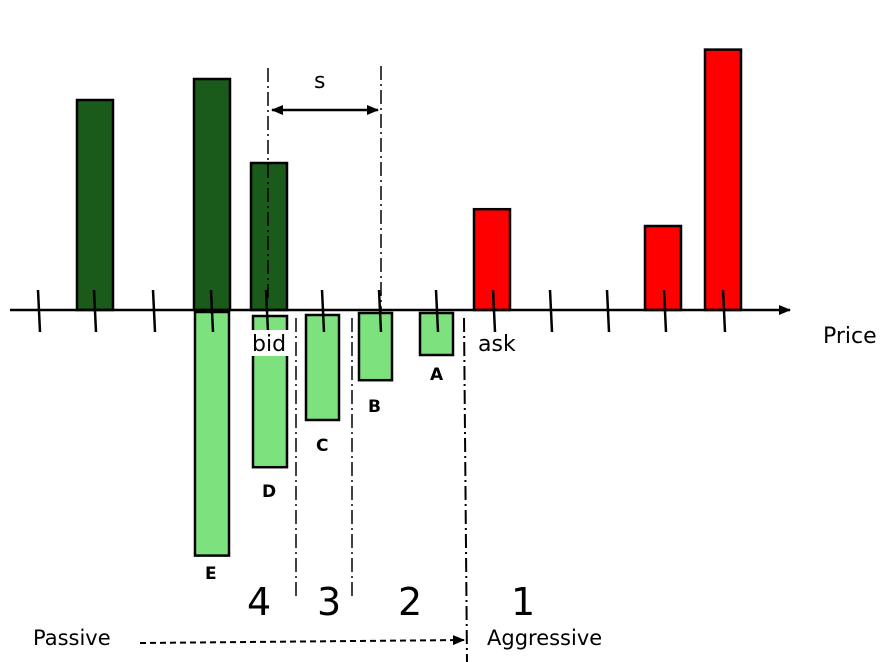 This screenshot has height=662, width=884. I want to click on order-label-d: D, so click(269, 492).